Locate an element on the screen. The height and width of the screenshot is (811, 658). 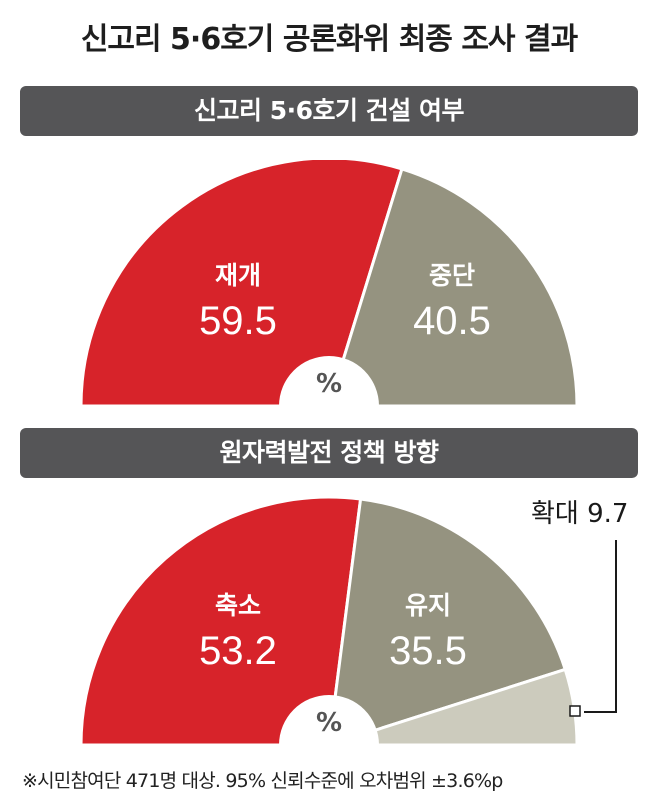
chart-1-title-banner: 신고리 5·6호기 건설 여부 is located at coordinates (329, 111).